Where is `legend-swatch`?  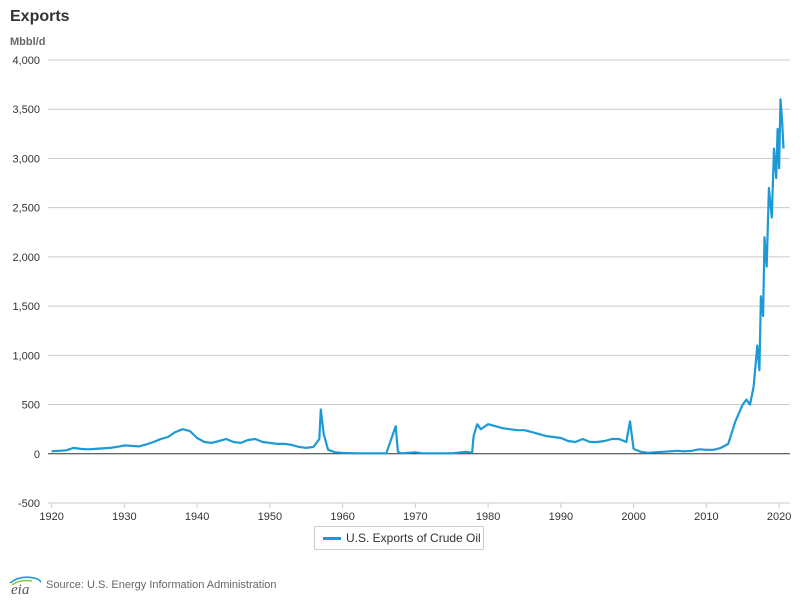
legend-swatch is located at coordinates (332, 538).